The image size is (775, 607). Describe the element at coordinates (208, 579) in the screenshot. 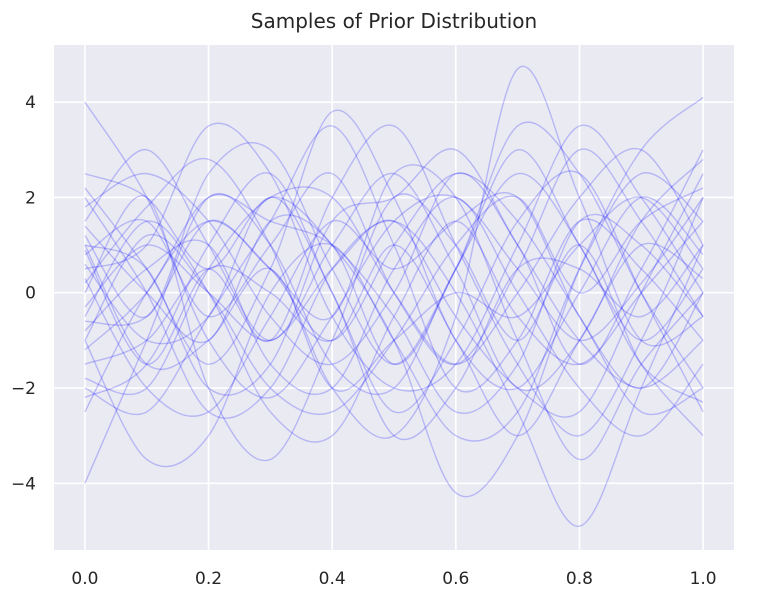

I see `x-tick-label: 0.2` at that location.